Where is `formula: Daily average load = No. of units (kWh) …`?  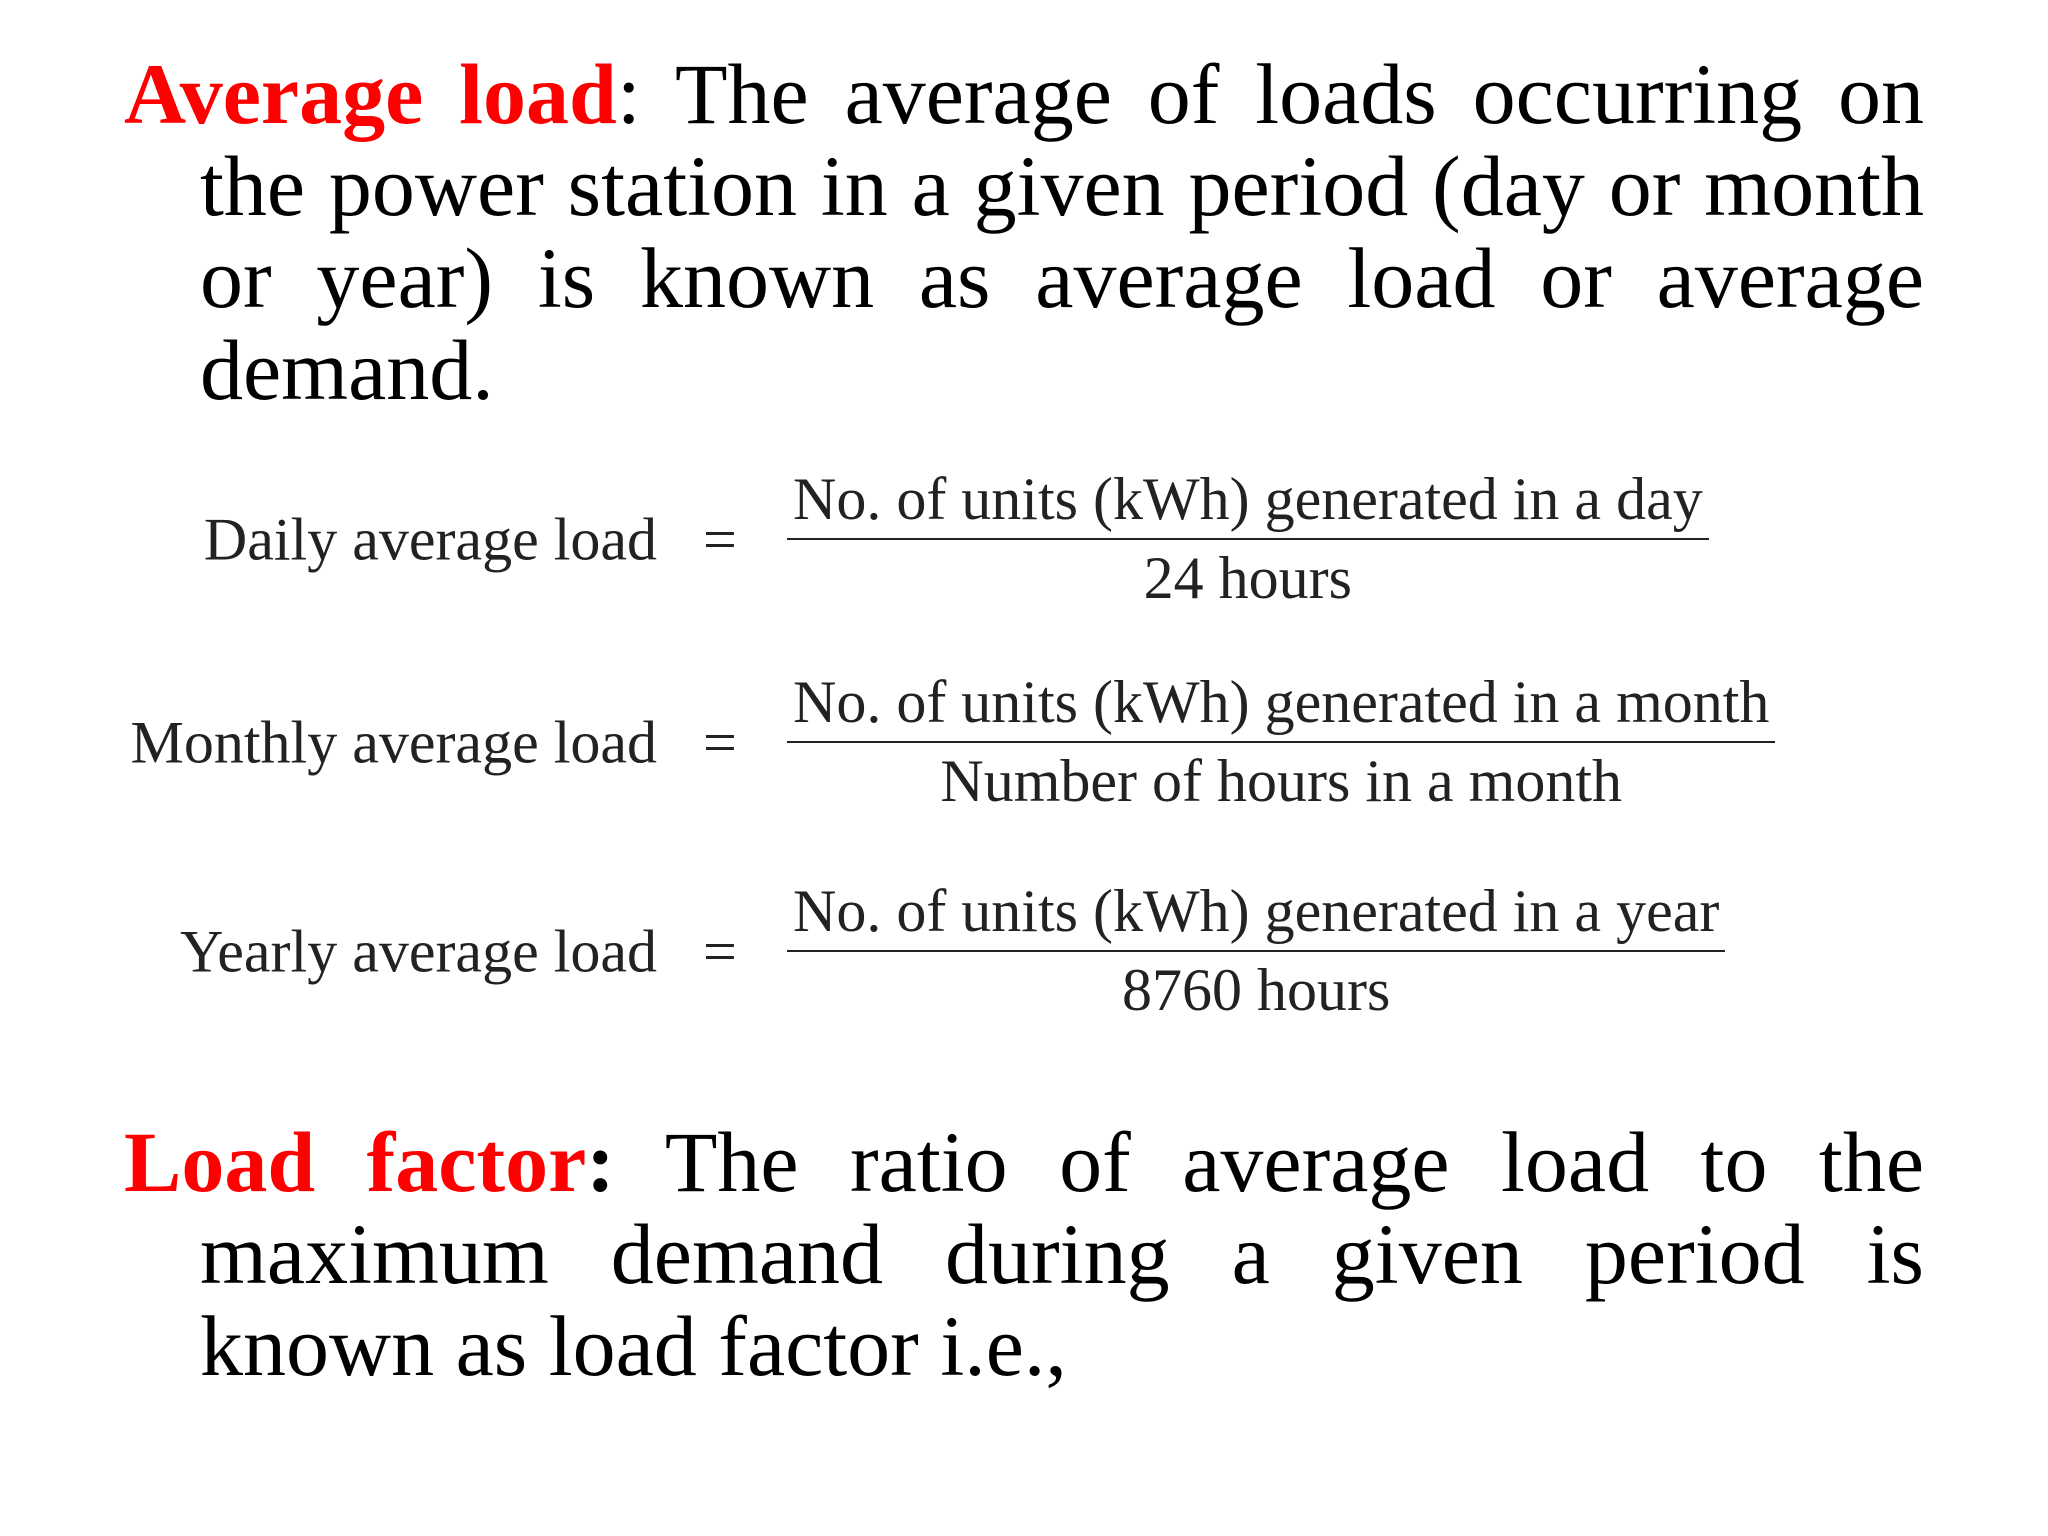
formula: Daily average load = No. of units (kWh) … is located at coordinates (1024, 540).